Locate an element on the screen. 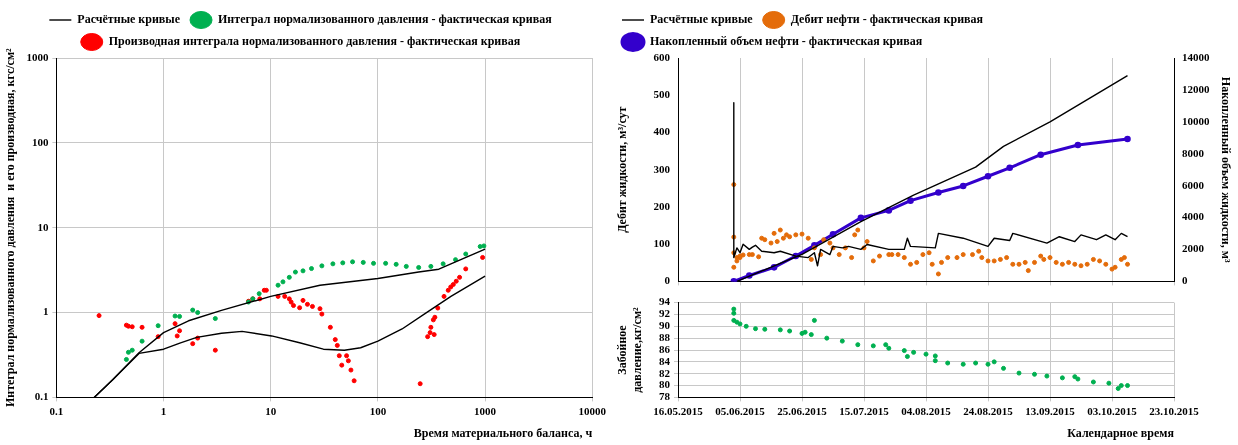 Image resolution: width=1238 pixels, height=445 pixels. y-tick-label: 1000 is located at coordinates (37, 56).